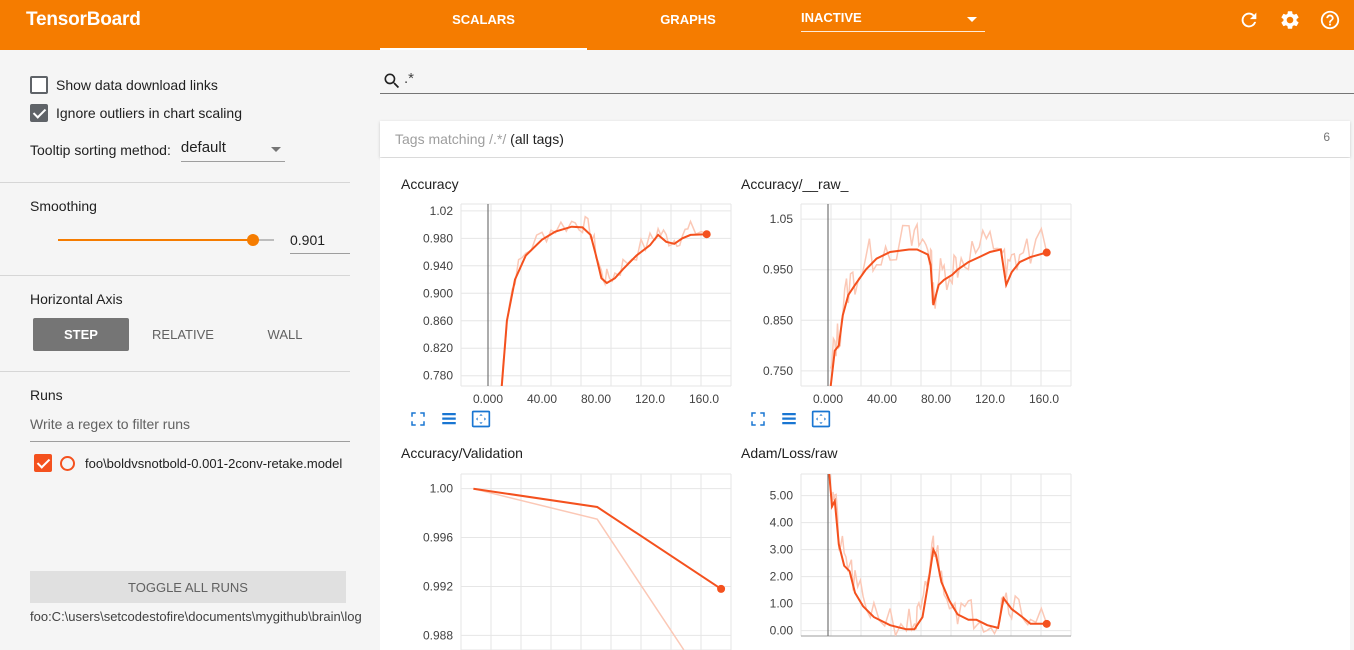  Describe the element at coordinates (438, 348) in the screenshot. I see `y-tick-label: 0.820` at that location.